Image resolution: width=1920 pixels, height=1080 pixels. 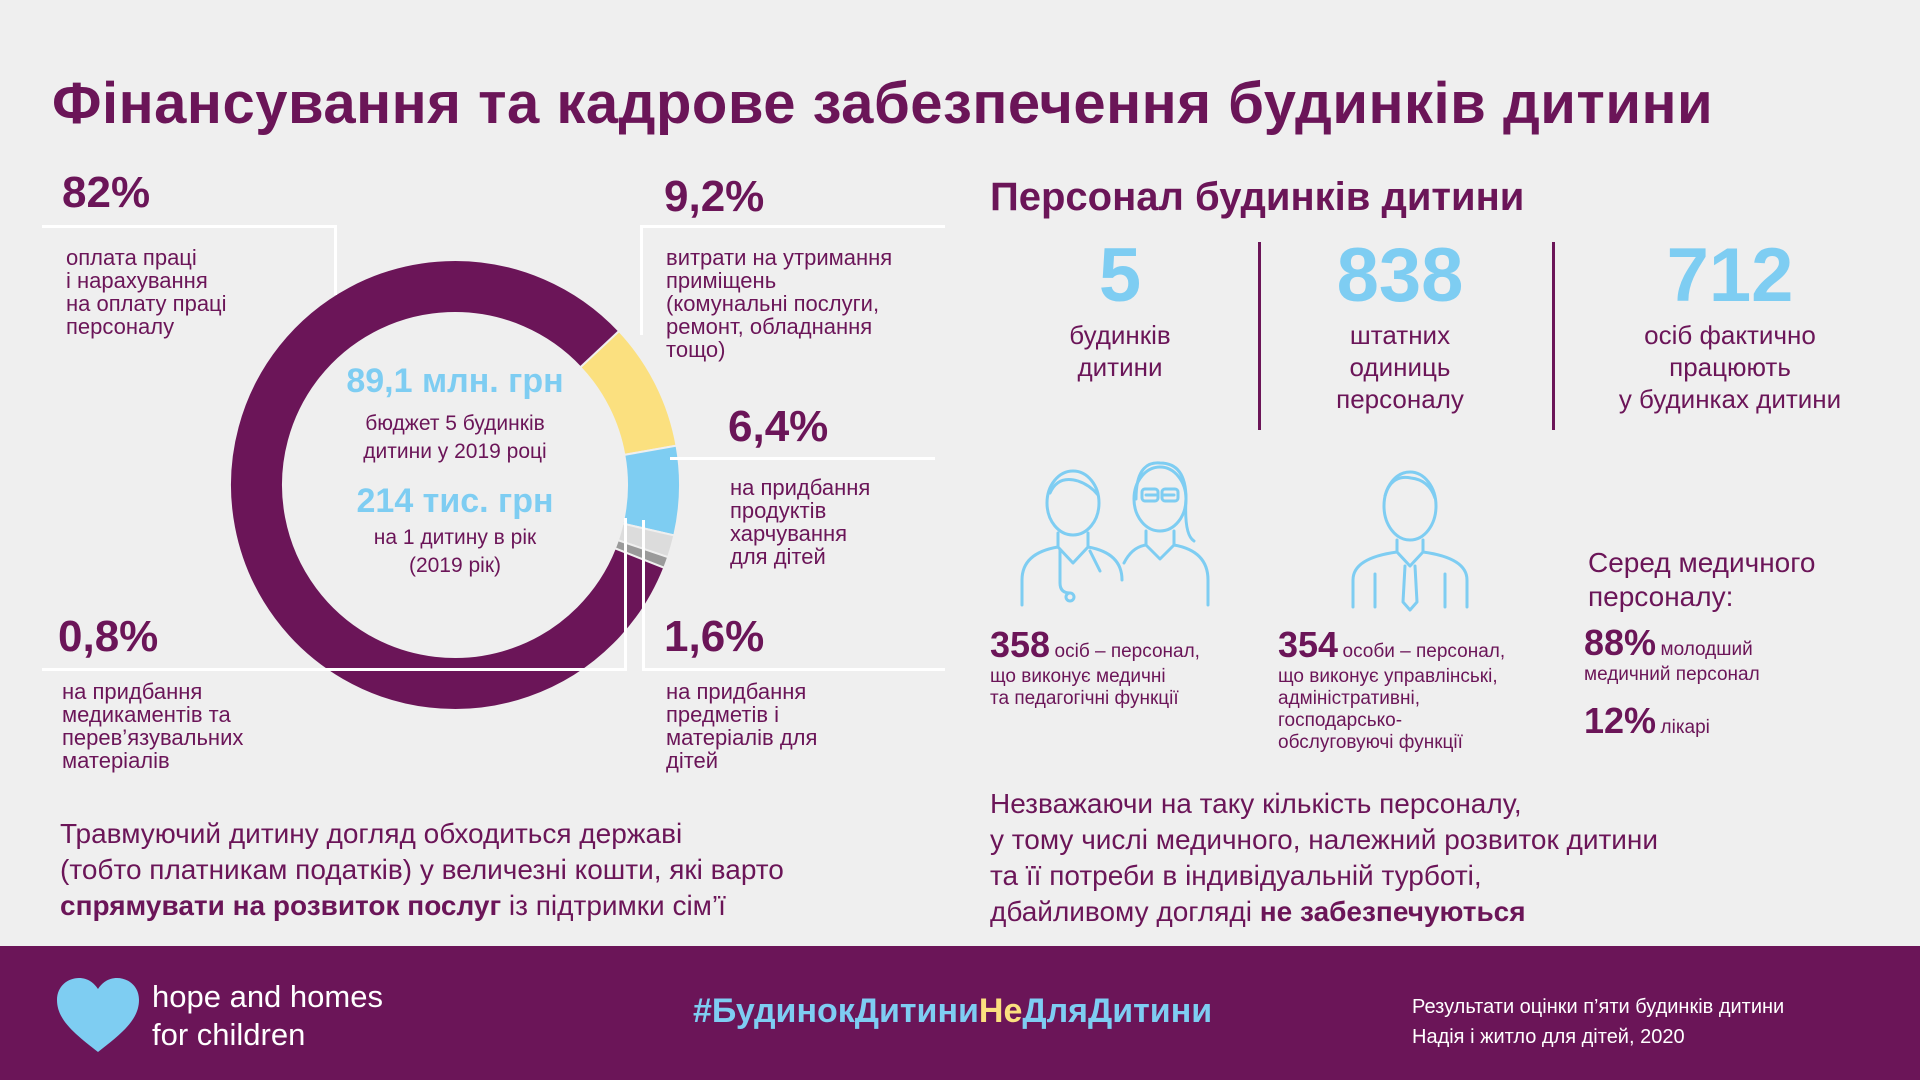 I want to click on admin-staff-text: господарсько-, so click(x=1340, y=720).